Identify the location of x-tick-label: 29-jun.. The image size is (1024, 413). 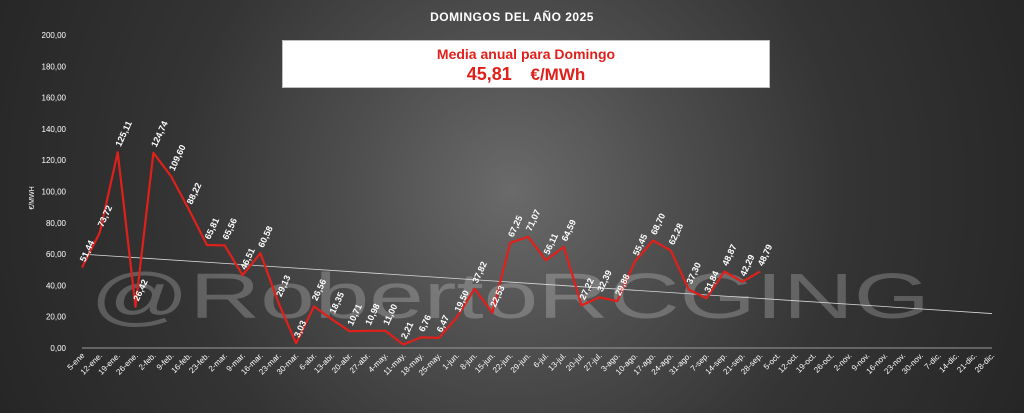
(521, 363).